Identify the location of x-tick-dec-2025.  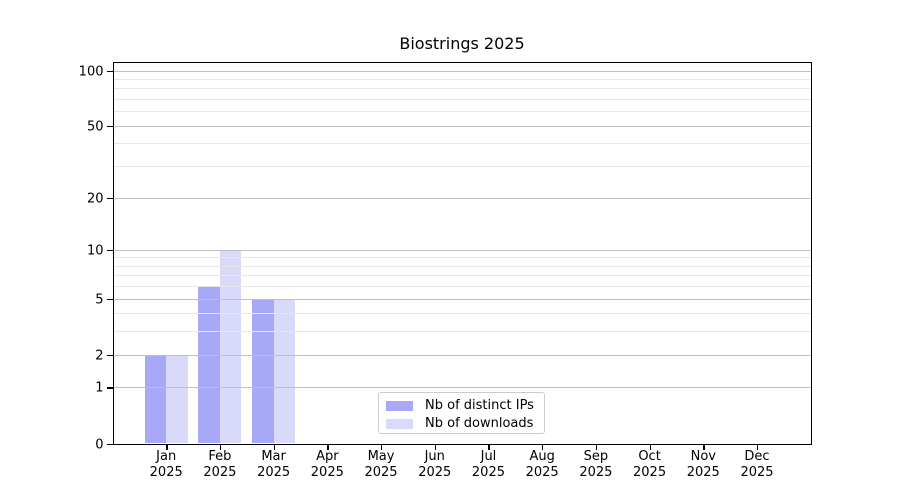
(757, 447).